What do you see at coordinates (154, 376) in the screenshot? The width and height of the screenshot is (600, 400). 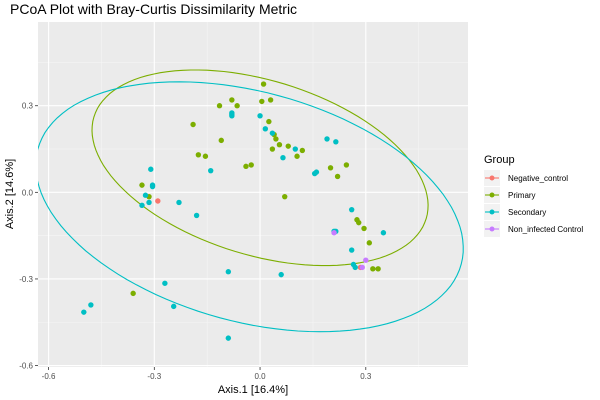 I see `x-tick-label: -0.3` at bounding box center [154, 376].